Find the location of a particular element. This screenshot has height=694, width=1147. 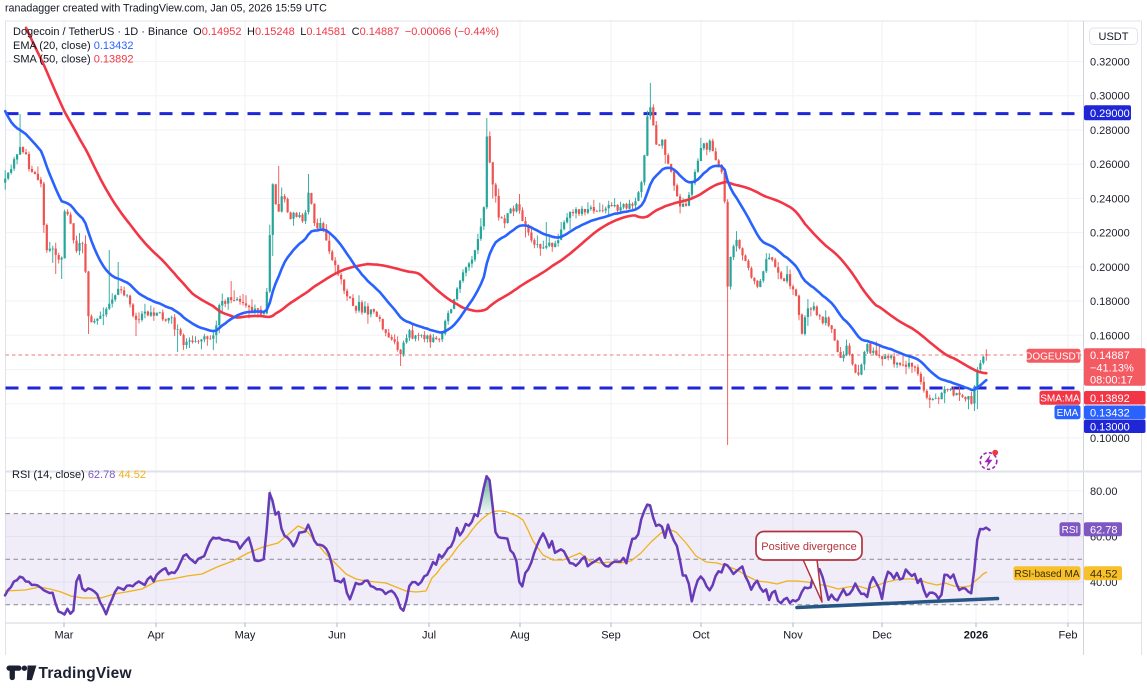

svg-text: 62.78 is located at coordinates (1104, 530).